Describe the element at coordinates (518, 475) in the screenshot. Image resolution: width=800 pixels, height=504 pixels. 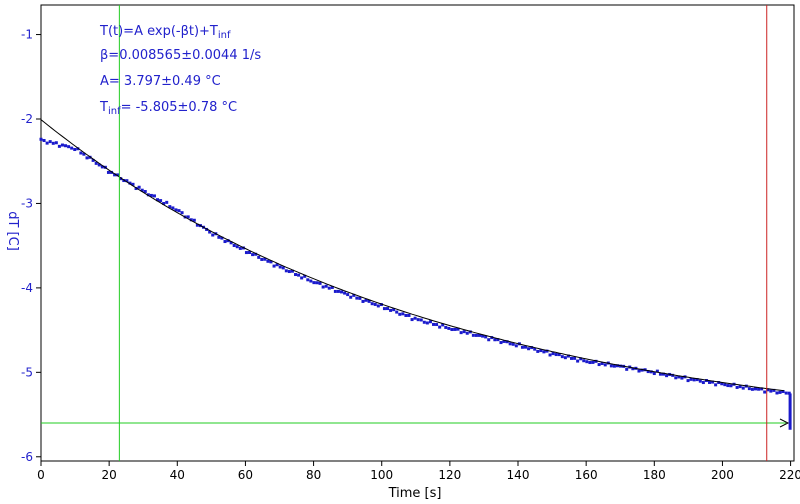
I see `x-tick-label: 140` at that location.